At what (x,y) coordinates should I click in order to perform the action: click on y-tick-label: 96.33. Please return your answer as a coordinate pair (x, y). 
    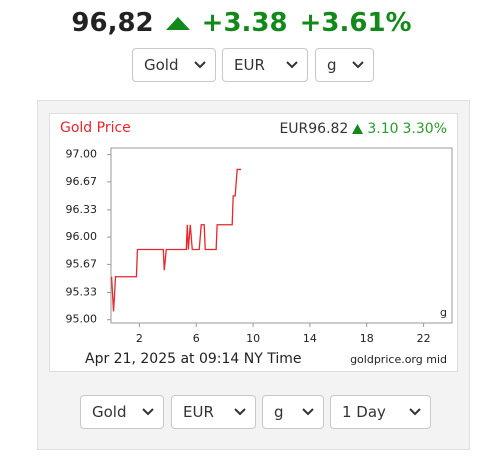
    Looking at the image, I should click on (82, 209).